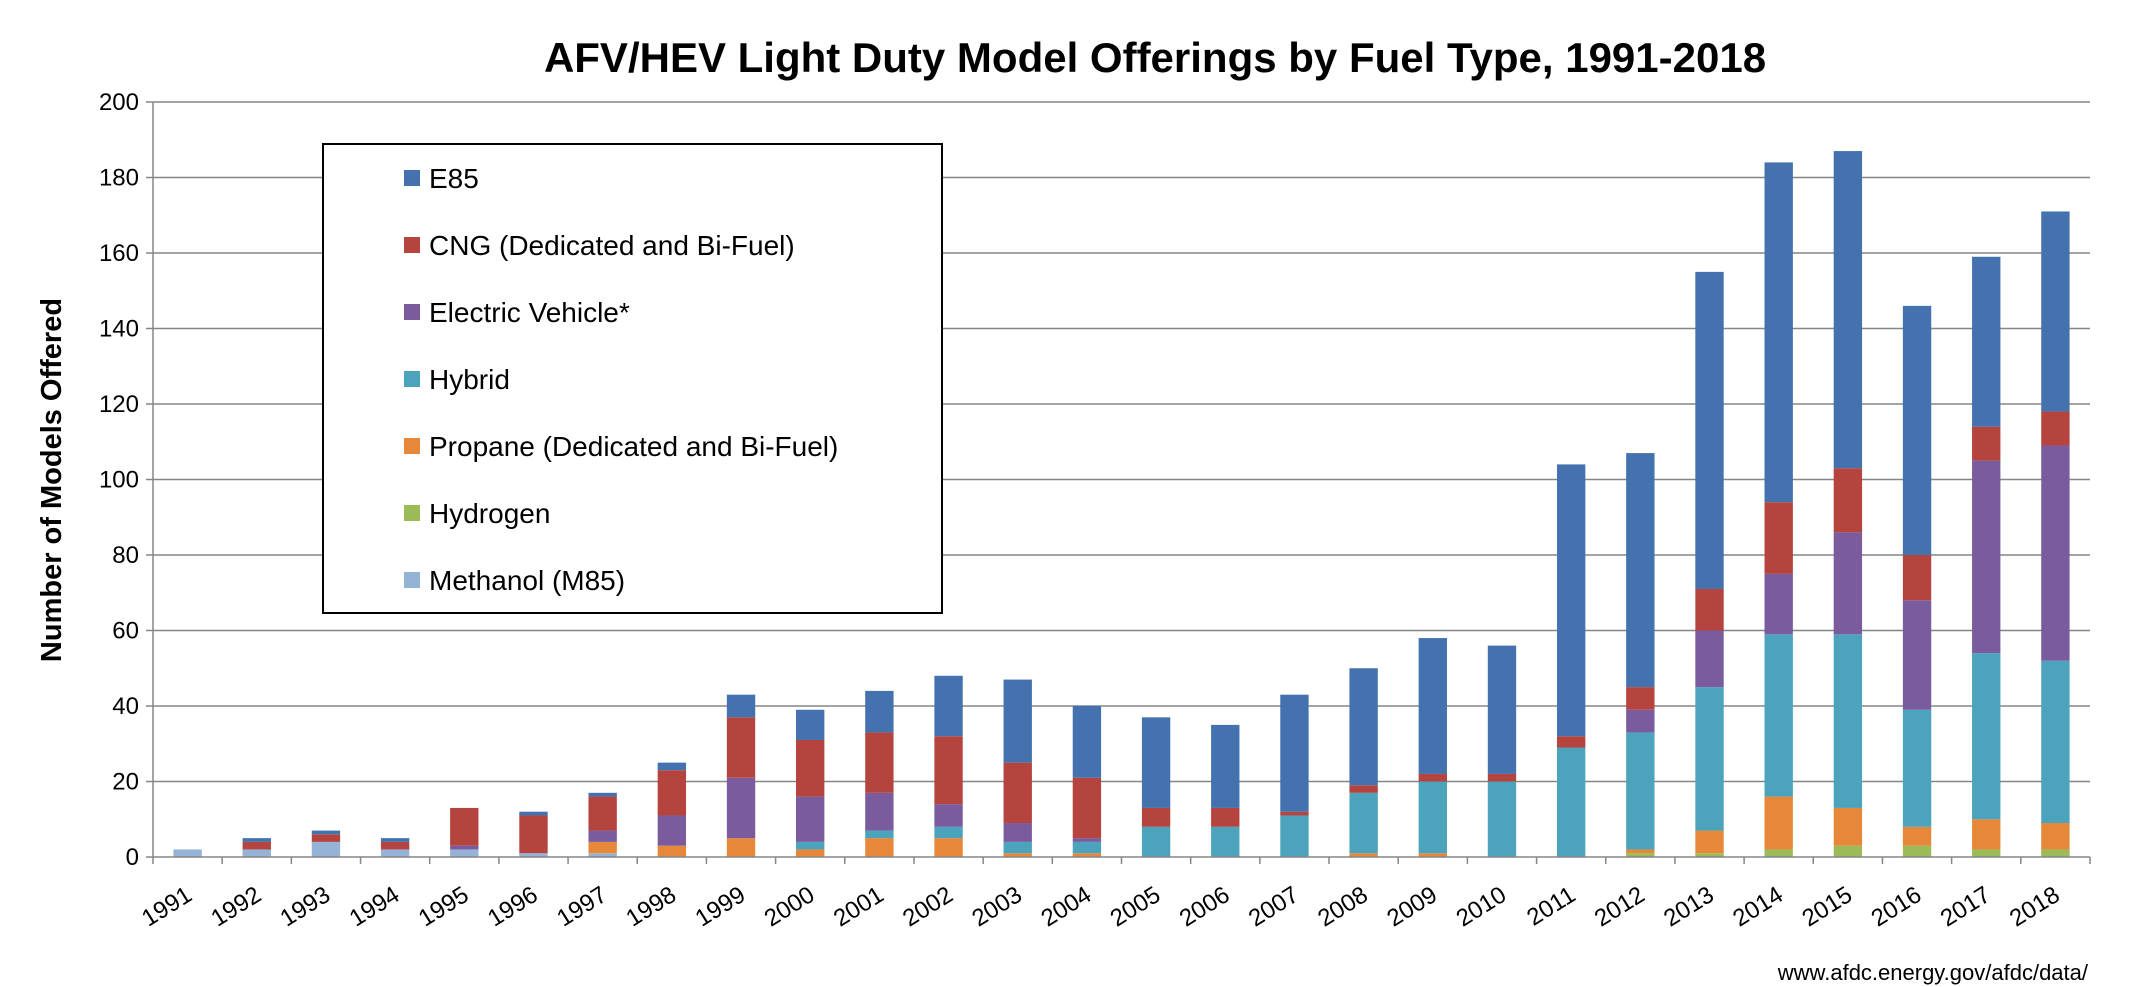 The image size is (2132, 987). What do you see at coordinates (859, 906) in the screenshot?
I see `x-tick-label: 2001` at bounding box center [859, 906].